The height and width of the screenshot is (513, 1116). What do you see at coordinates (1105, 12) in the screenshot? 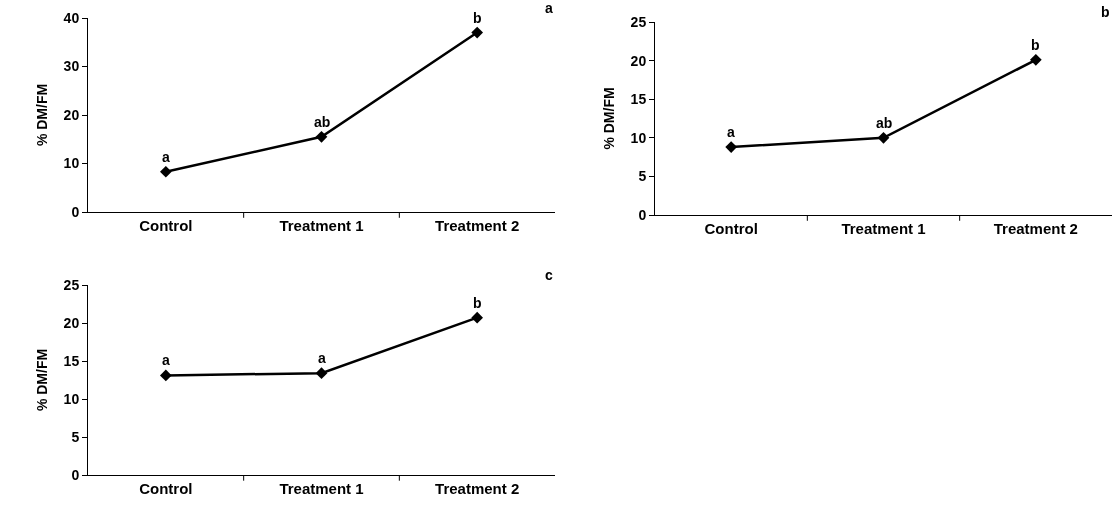
I see `text: b` at bounding box center [1105, 12].